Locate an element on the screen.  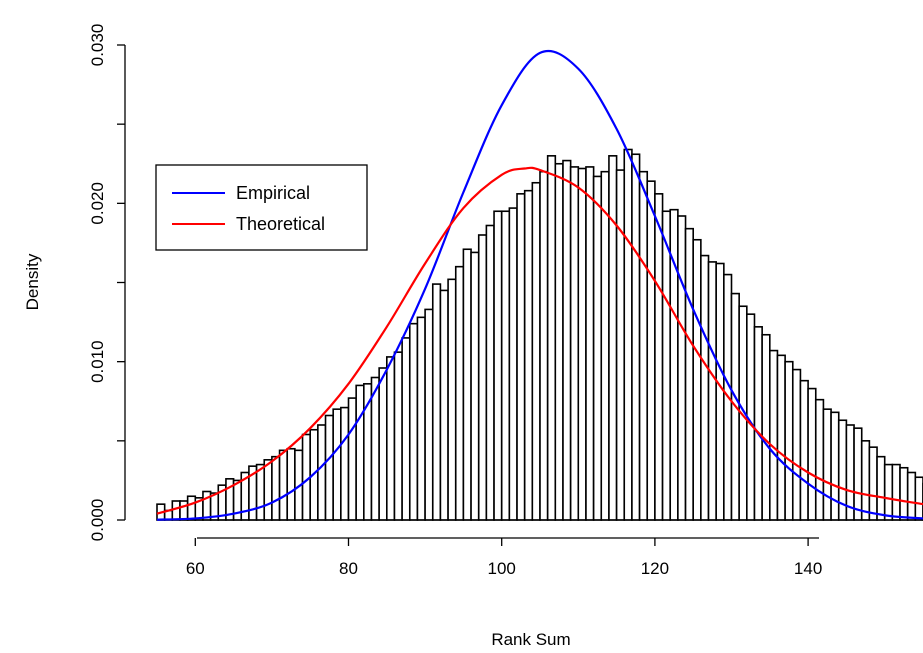
x-tick-label: 60 is located at coordinates (195, 568).